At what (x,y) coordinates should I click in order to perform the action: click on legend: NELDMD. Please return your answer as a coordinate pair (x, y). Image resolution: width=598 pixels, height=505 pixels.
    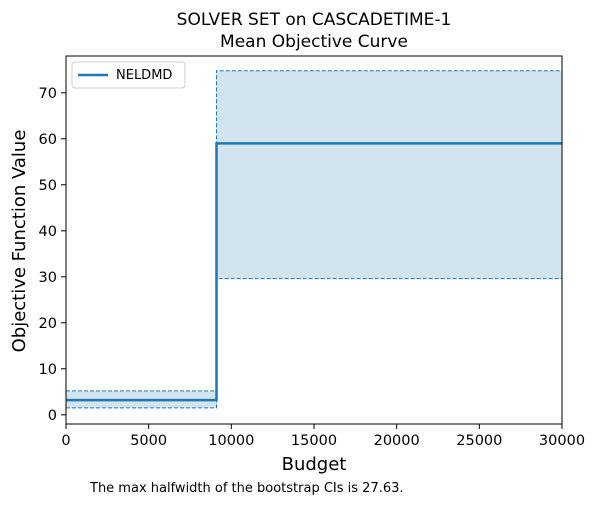
    Looking at the image, I should click on (128, 75).